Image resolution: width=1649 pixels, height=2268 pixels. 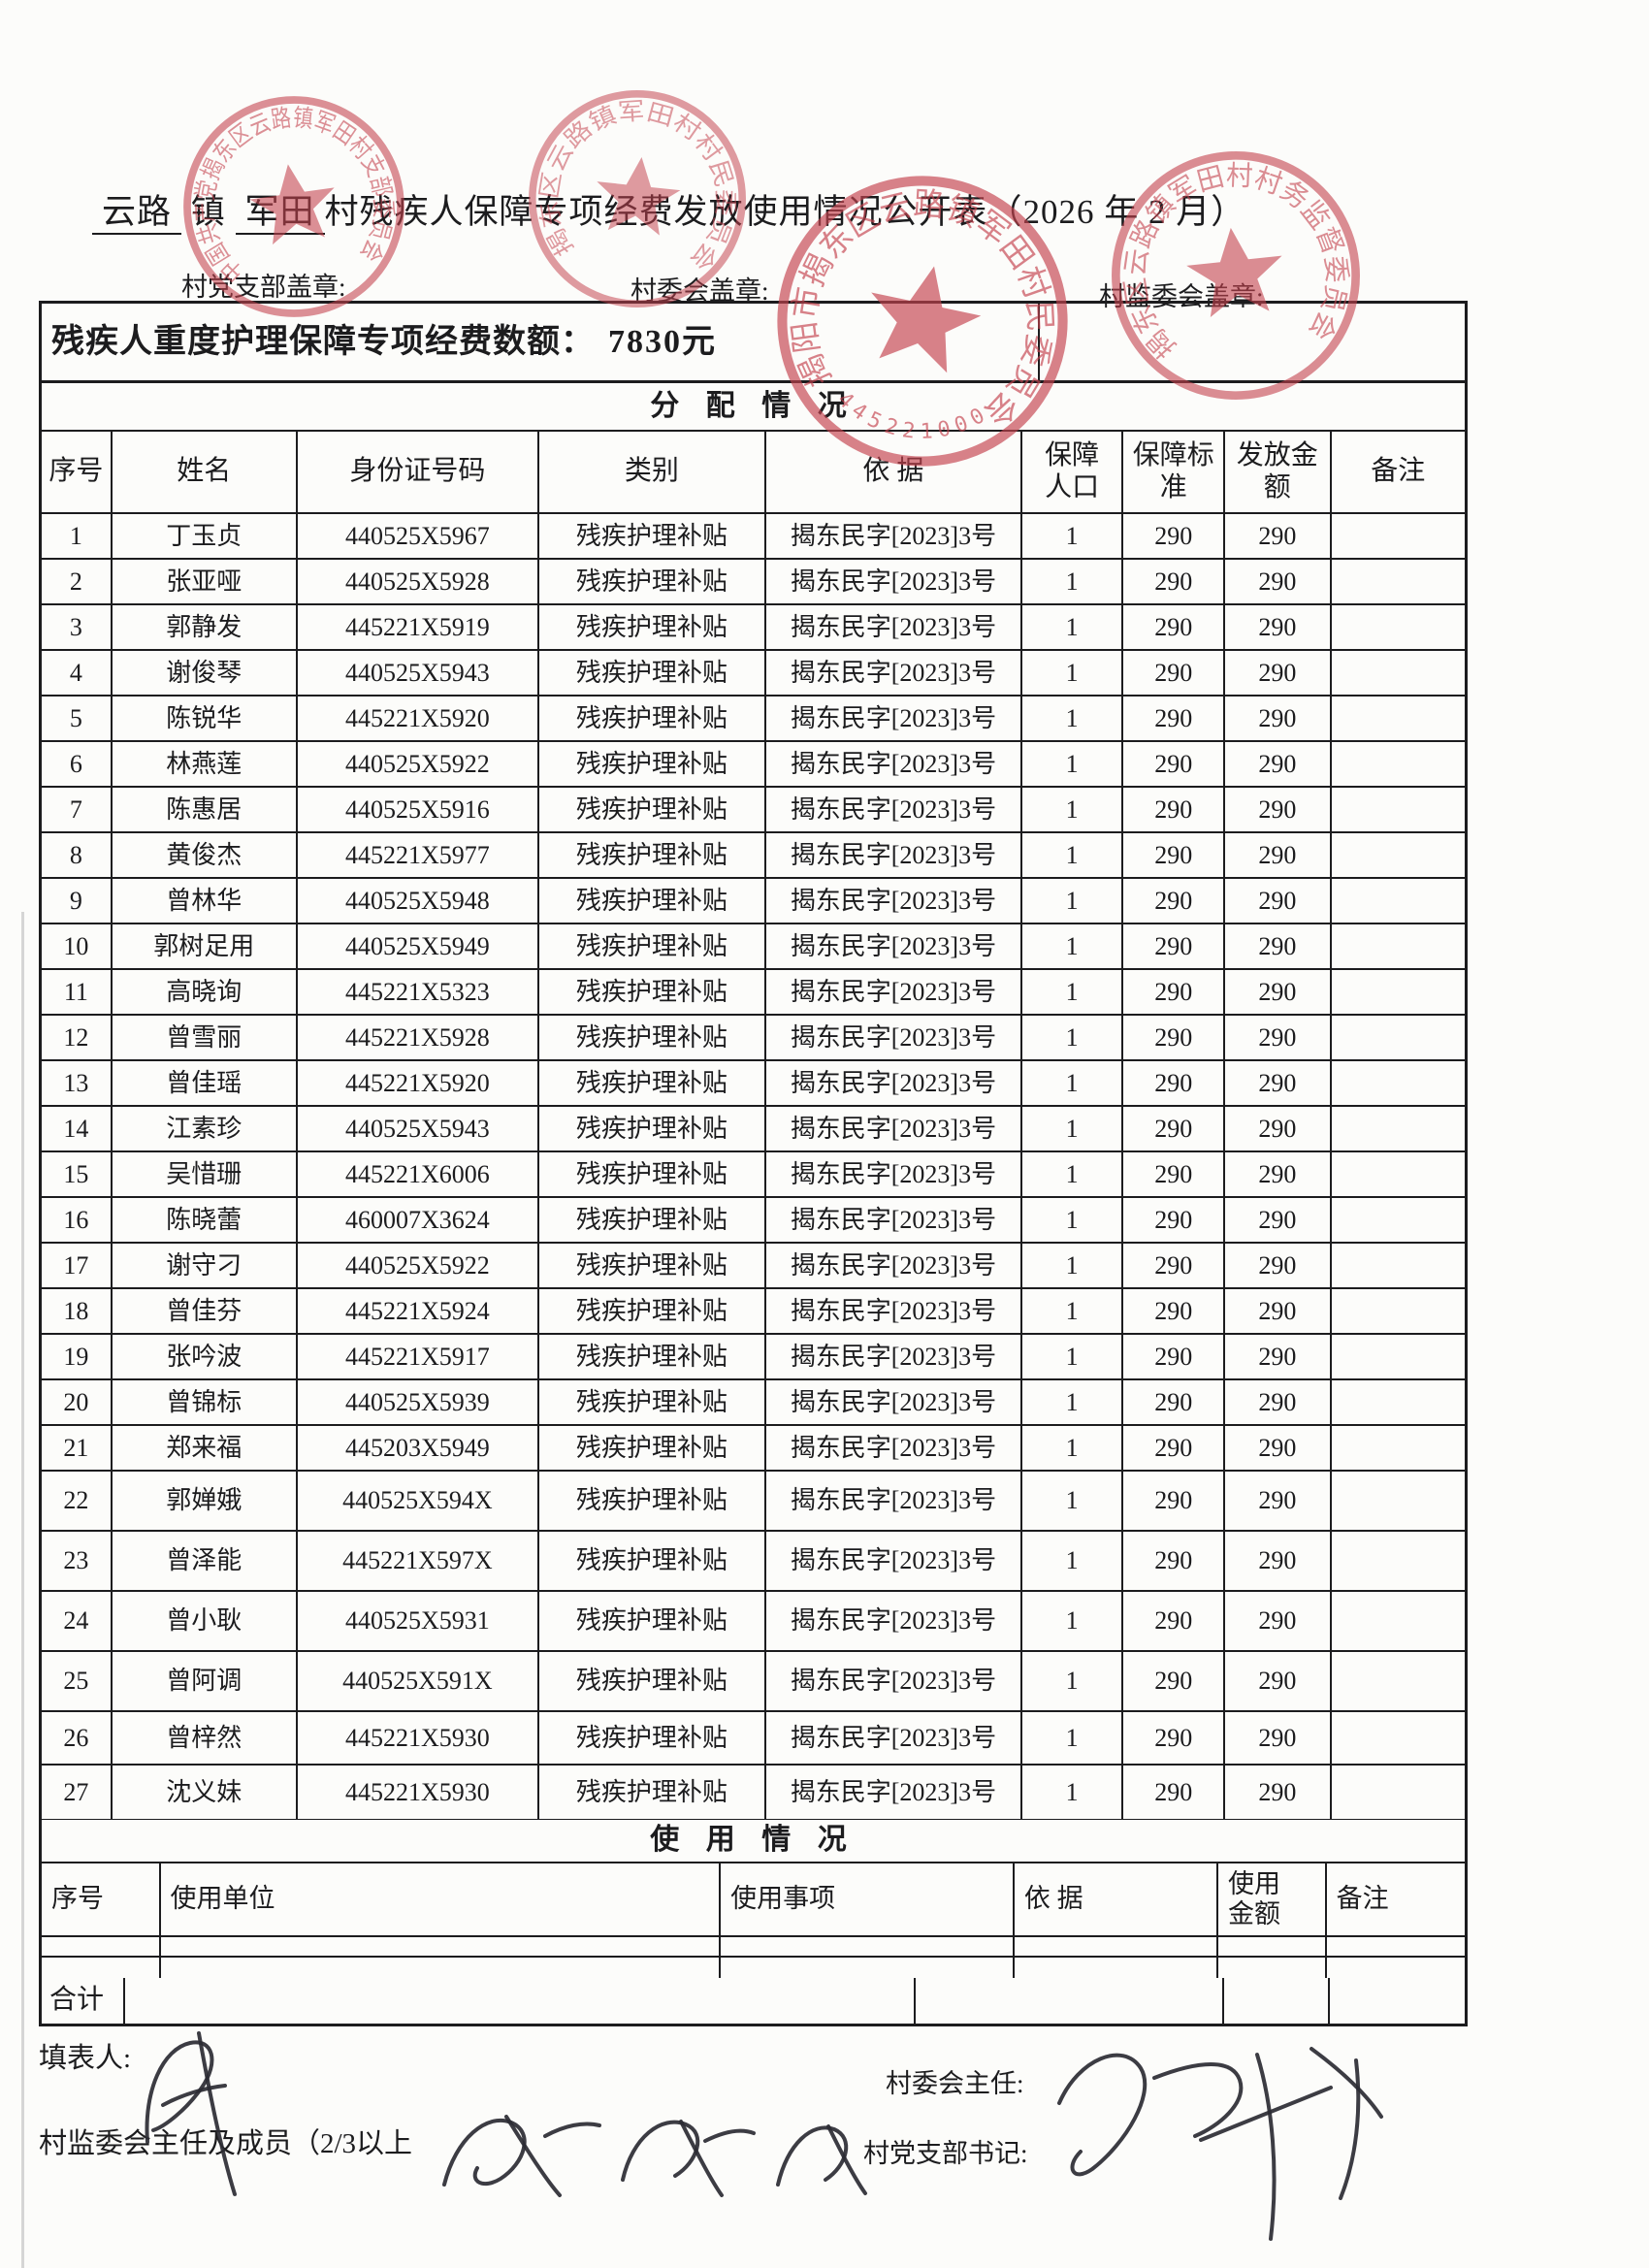 What do you see at coordinates (662, 341) in the screenshot?
I see `fund-total-amount: 7830元` at bounding box center [662, 341].